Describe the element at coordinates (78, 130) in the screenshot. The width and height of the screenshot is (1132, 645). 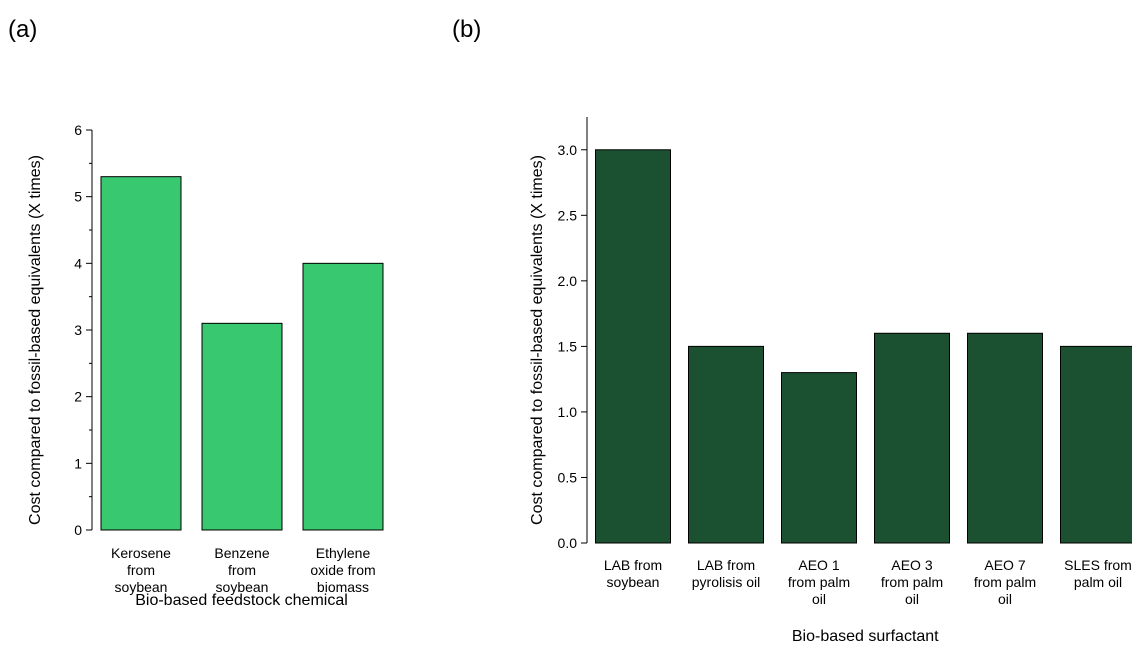
I see `y-tick-label: 6` at that location.